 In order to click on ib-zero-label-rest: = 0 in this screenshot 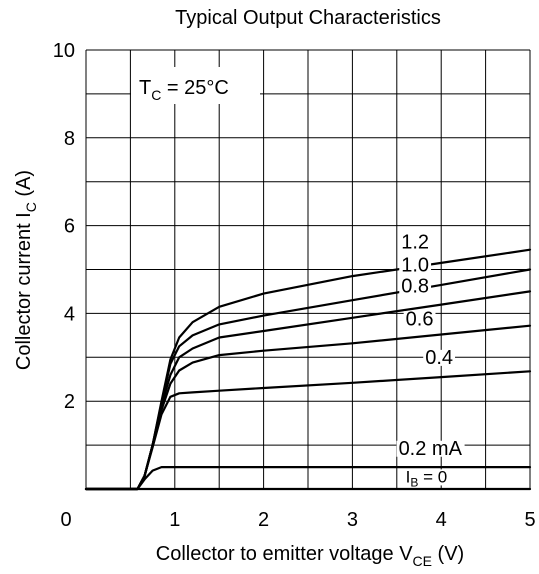, I will do `click(432, 476)`.